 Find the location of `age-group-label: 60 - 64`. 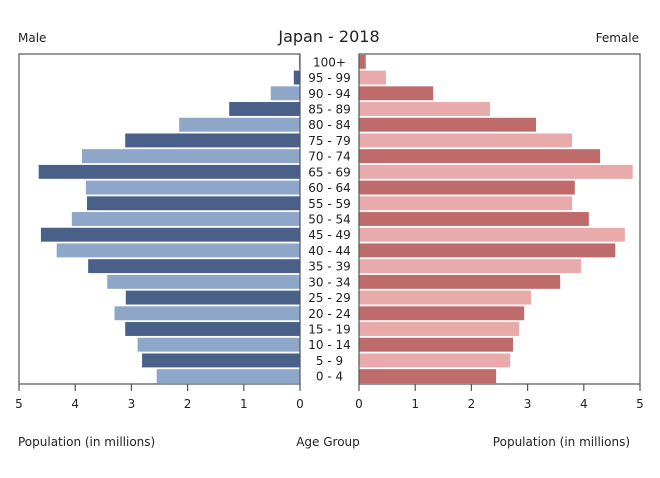

age-group-label: 60 - 64 is located at coordinates (329, 188).